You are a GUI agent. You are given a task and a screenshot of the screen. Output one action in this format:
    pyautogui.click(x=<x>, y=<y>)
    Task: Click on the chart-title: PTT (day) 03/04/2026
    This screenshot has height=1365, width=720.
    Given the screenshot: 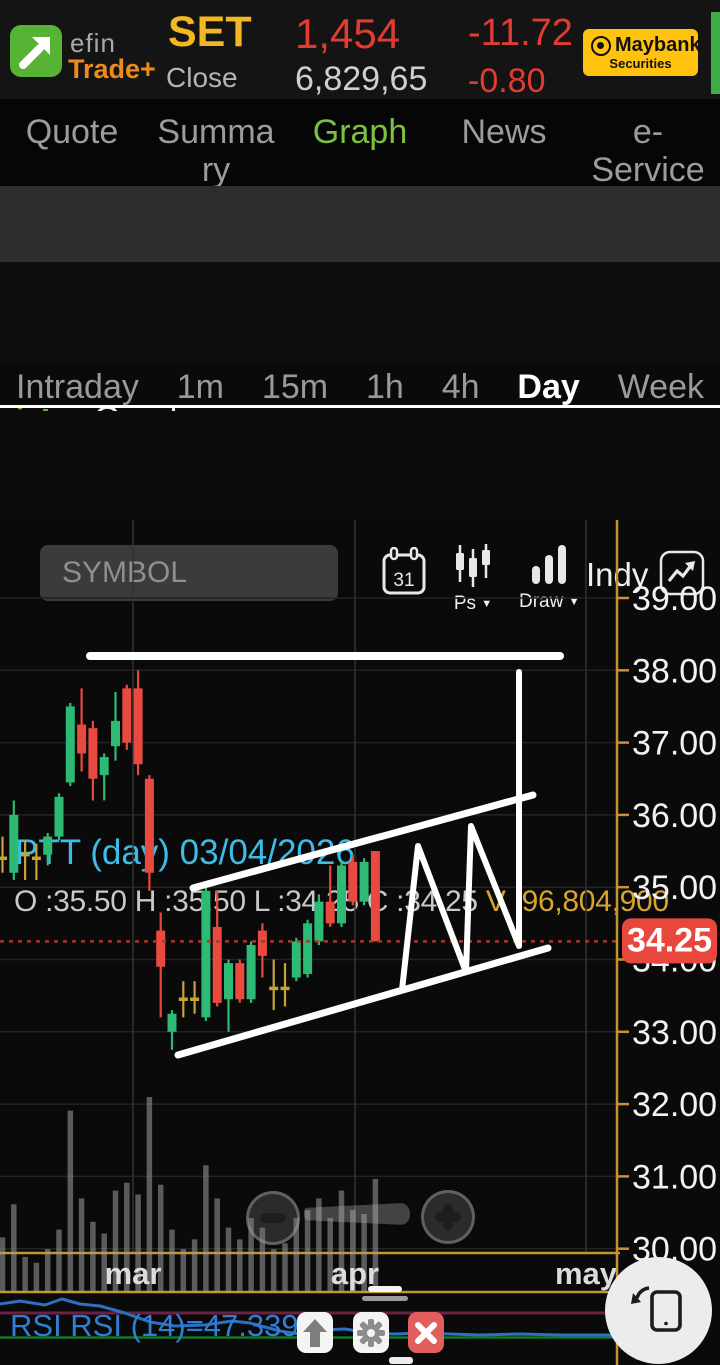 What is the action you would take?
    pyautogui.click(x=185, y=852)
    